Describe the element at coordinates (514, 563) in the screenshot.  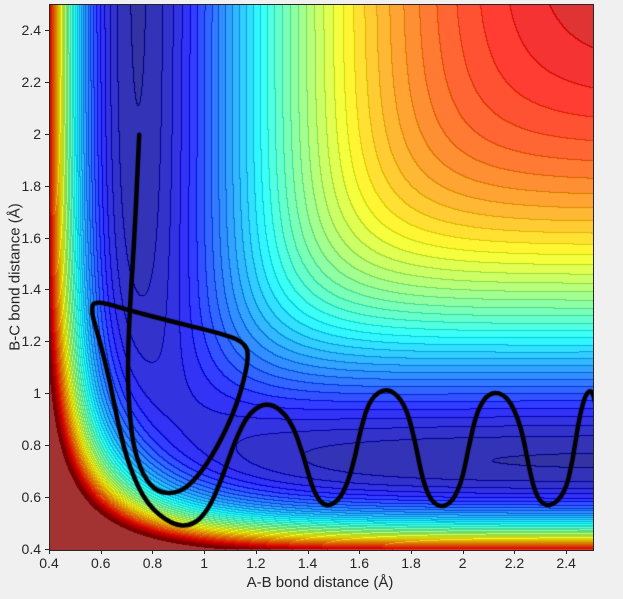
I see `x-tick-label: 2.2` at that location.